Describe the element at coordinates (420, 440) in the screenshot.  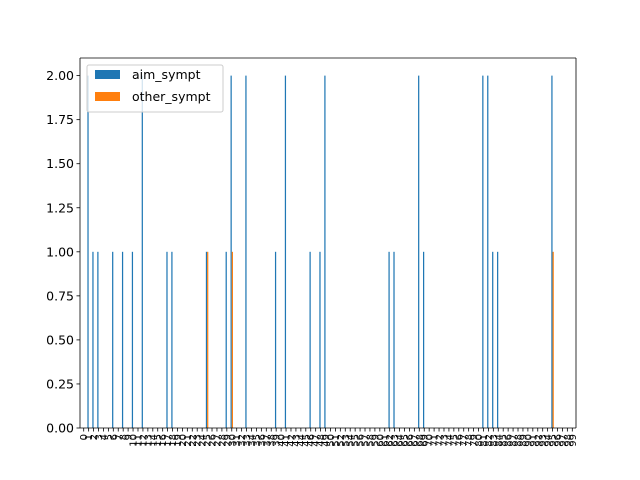
I see `x-tick-label: 68` at that location.